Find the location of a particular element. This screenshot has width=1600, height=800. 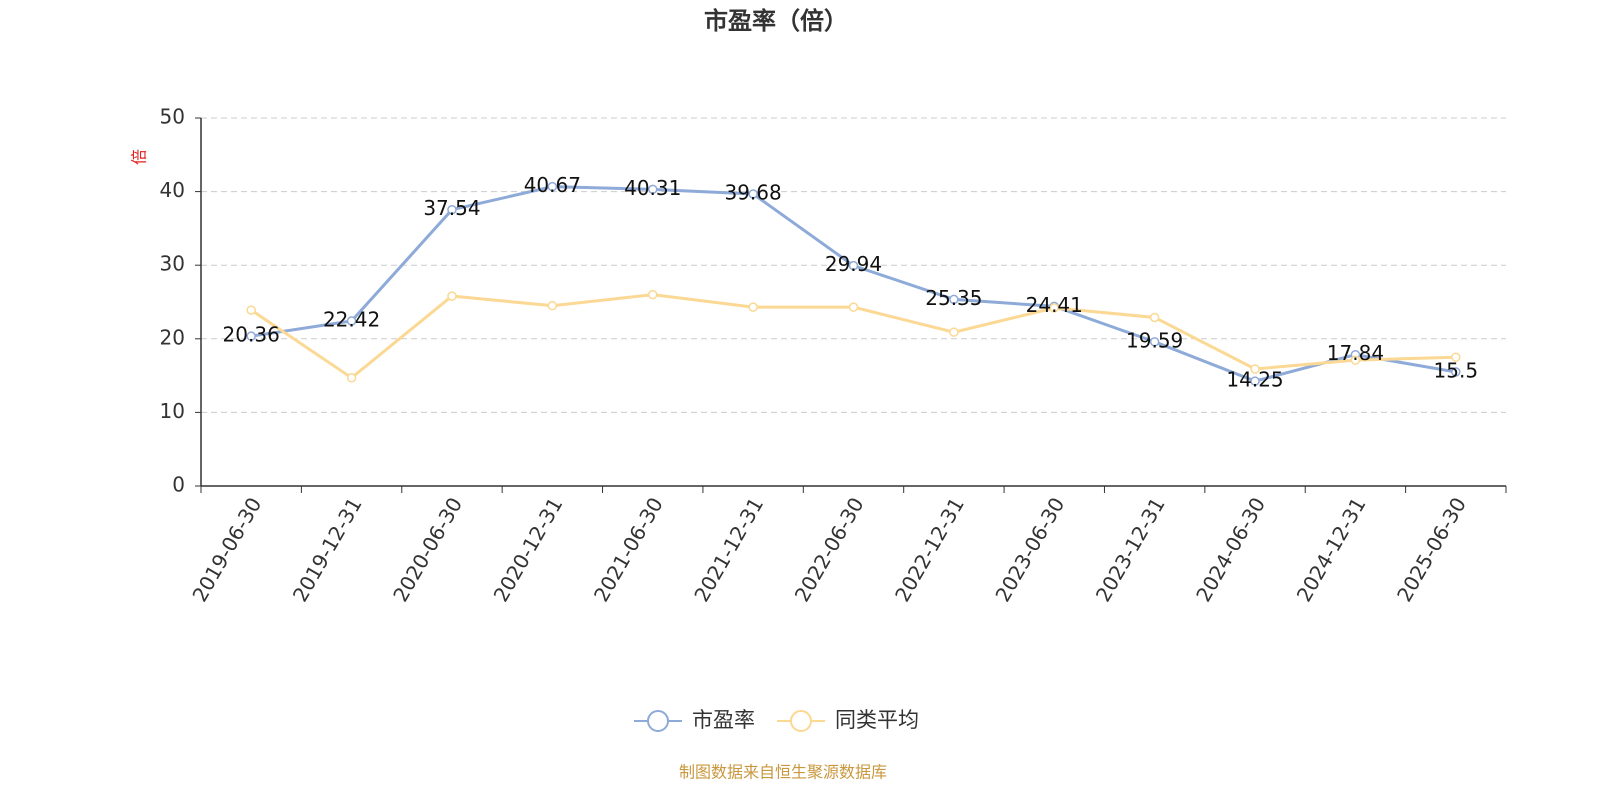

x-tick-label: 2022-12-31 is located at coordinates (929, 549).